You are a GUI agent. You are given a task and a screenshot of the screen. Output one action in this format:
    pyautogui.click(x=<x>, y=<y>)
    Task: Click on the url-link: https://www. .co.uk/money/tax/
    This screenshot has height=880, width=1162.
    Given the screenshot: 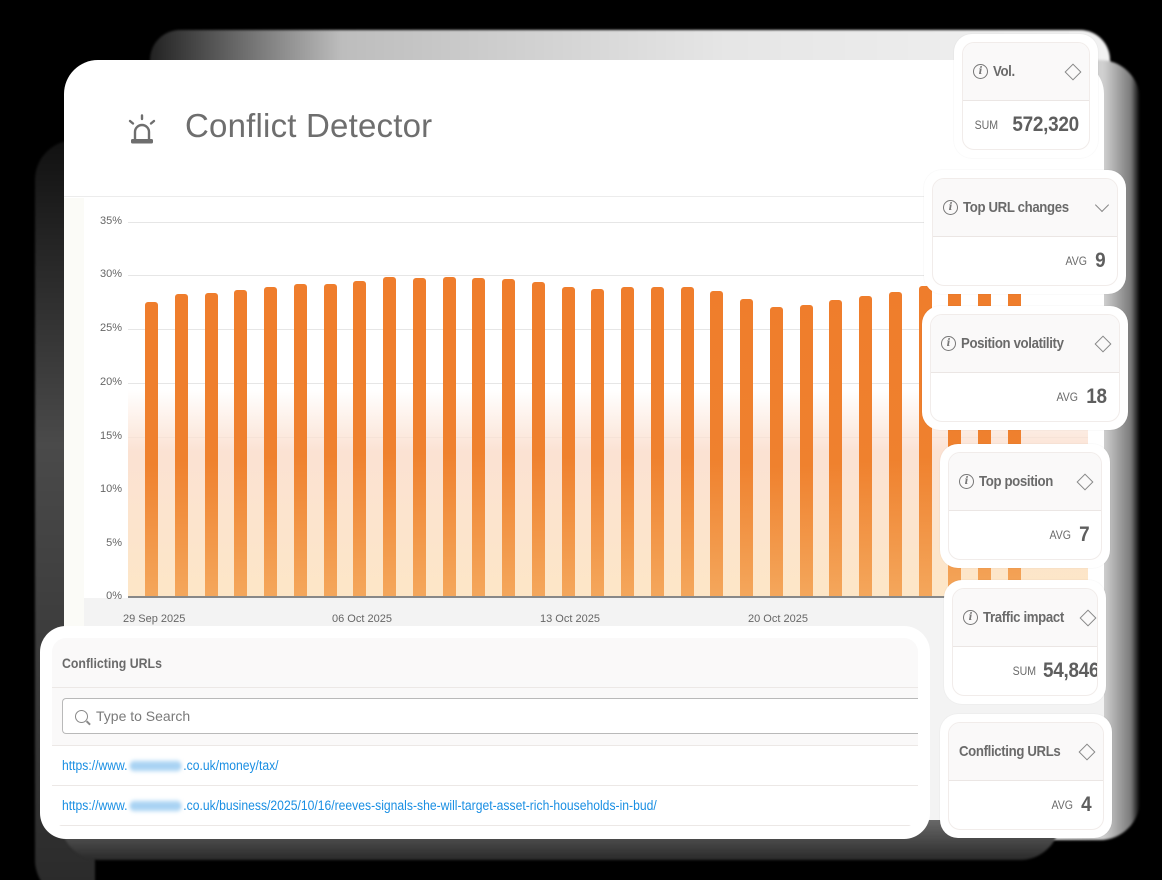 What is the action you would take?
    pyautogui.click(x=170, y=765)
    